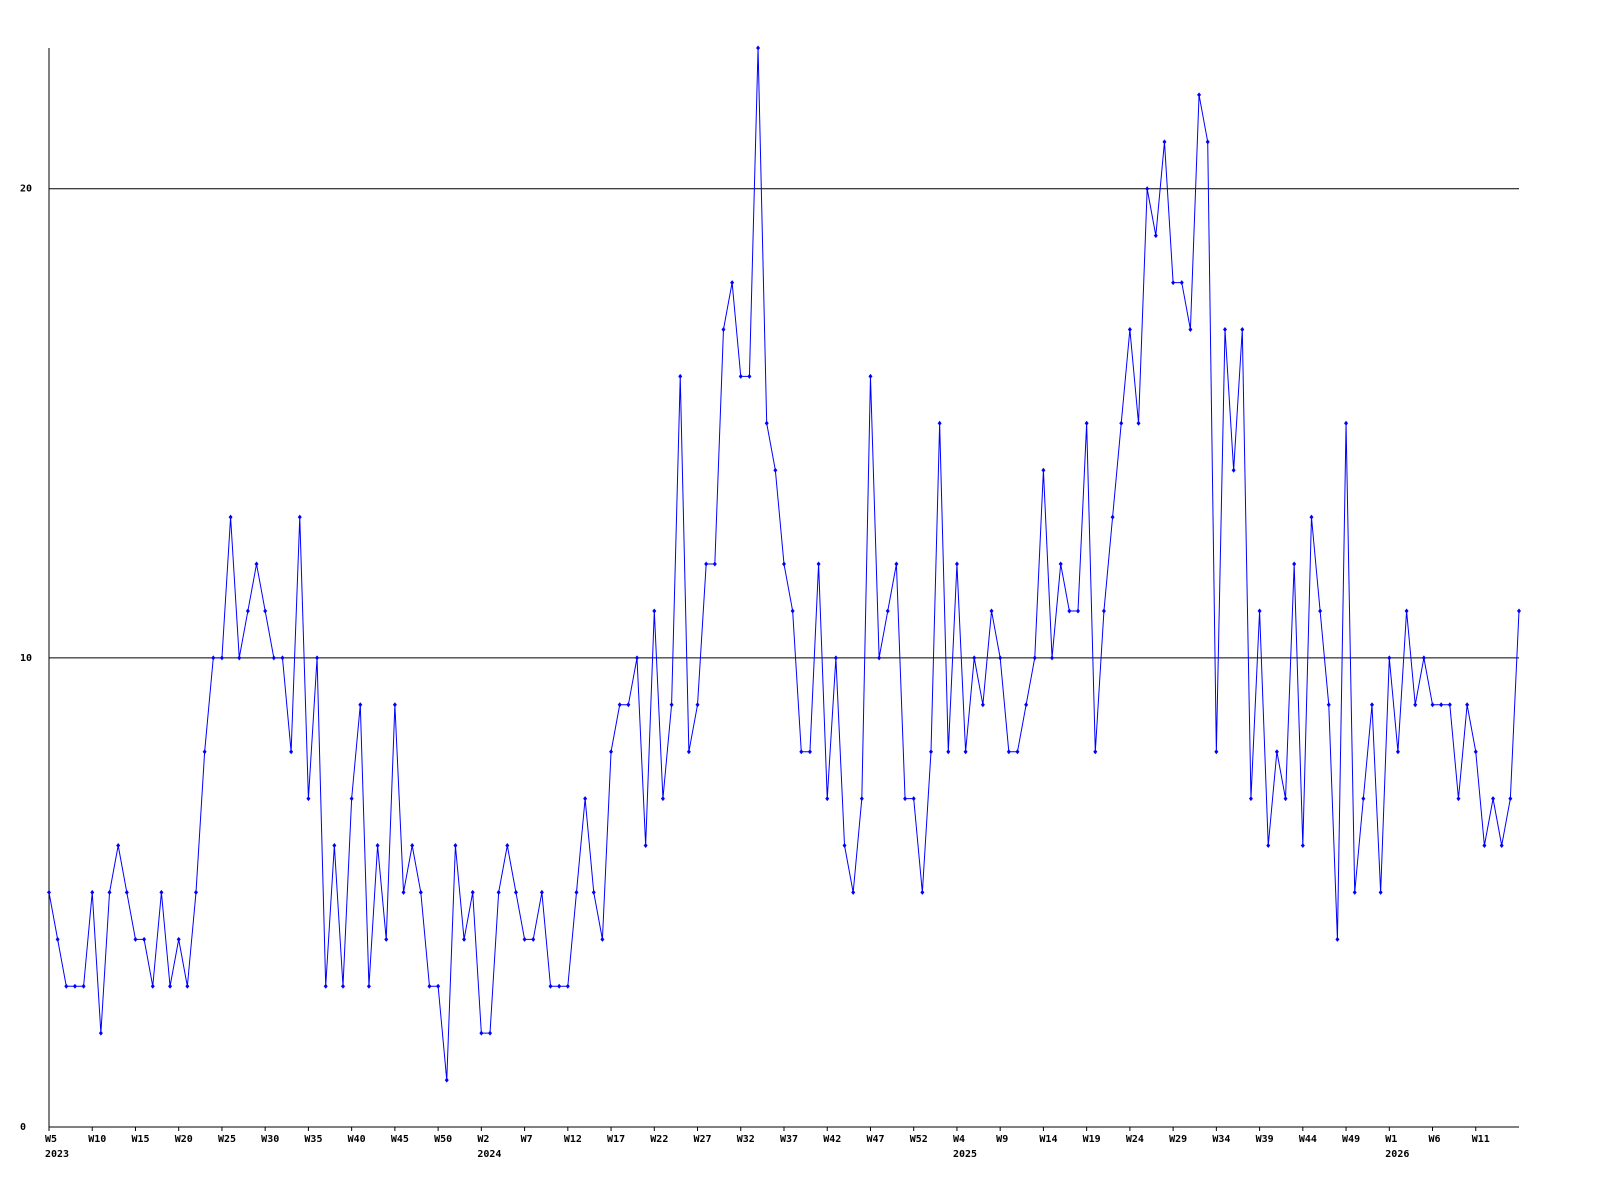 The height and width of the screenshot is (1200, 1600). I want to click on x-tick-label: W25, so click(227, 1139).